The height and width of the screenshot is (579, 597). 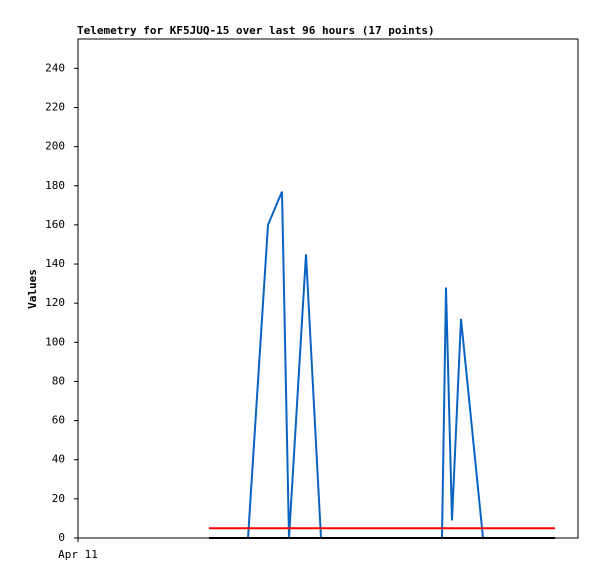 I want to click on y-tick-label: 200, so click(x=55, y=146).